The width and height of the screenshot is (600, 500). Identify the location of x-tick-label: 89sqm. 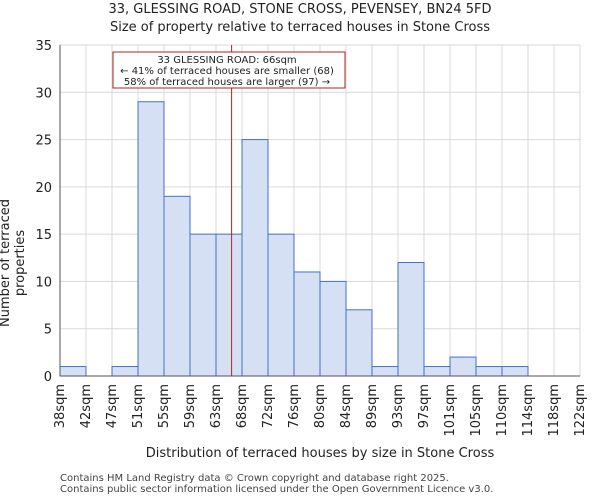
(372, 406).